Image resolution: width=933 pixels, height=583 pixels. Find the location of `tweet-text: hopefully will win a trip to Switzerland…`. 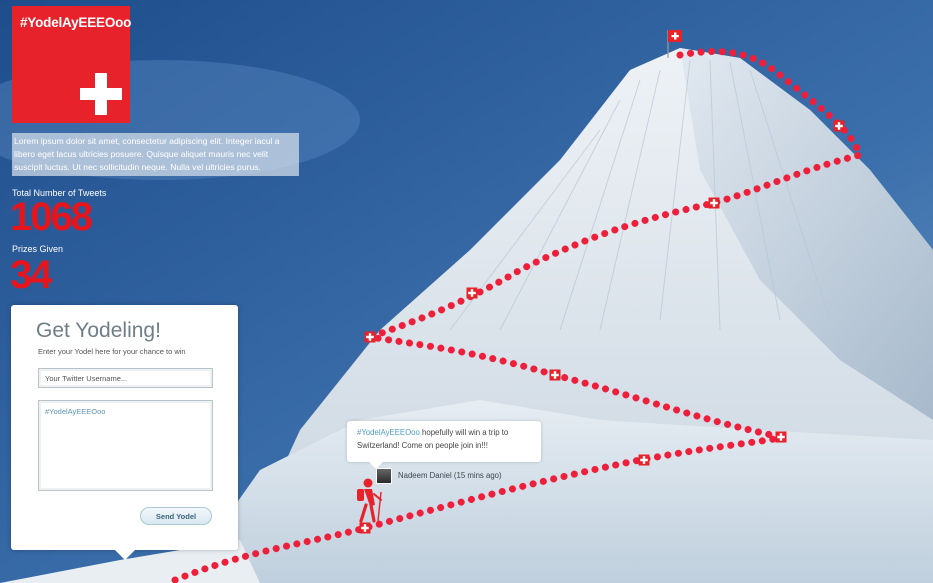

tweet-text: hopefully will win a trip to Switzerland… is located at coordinates (433, 439).